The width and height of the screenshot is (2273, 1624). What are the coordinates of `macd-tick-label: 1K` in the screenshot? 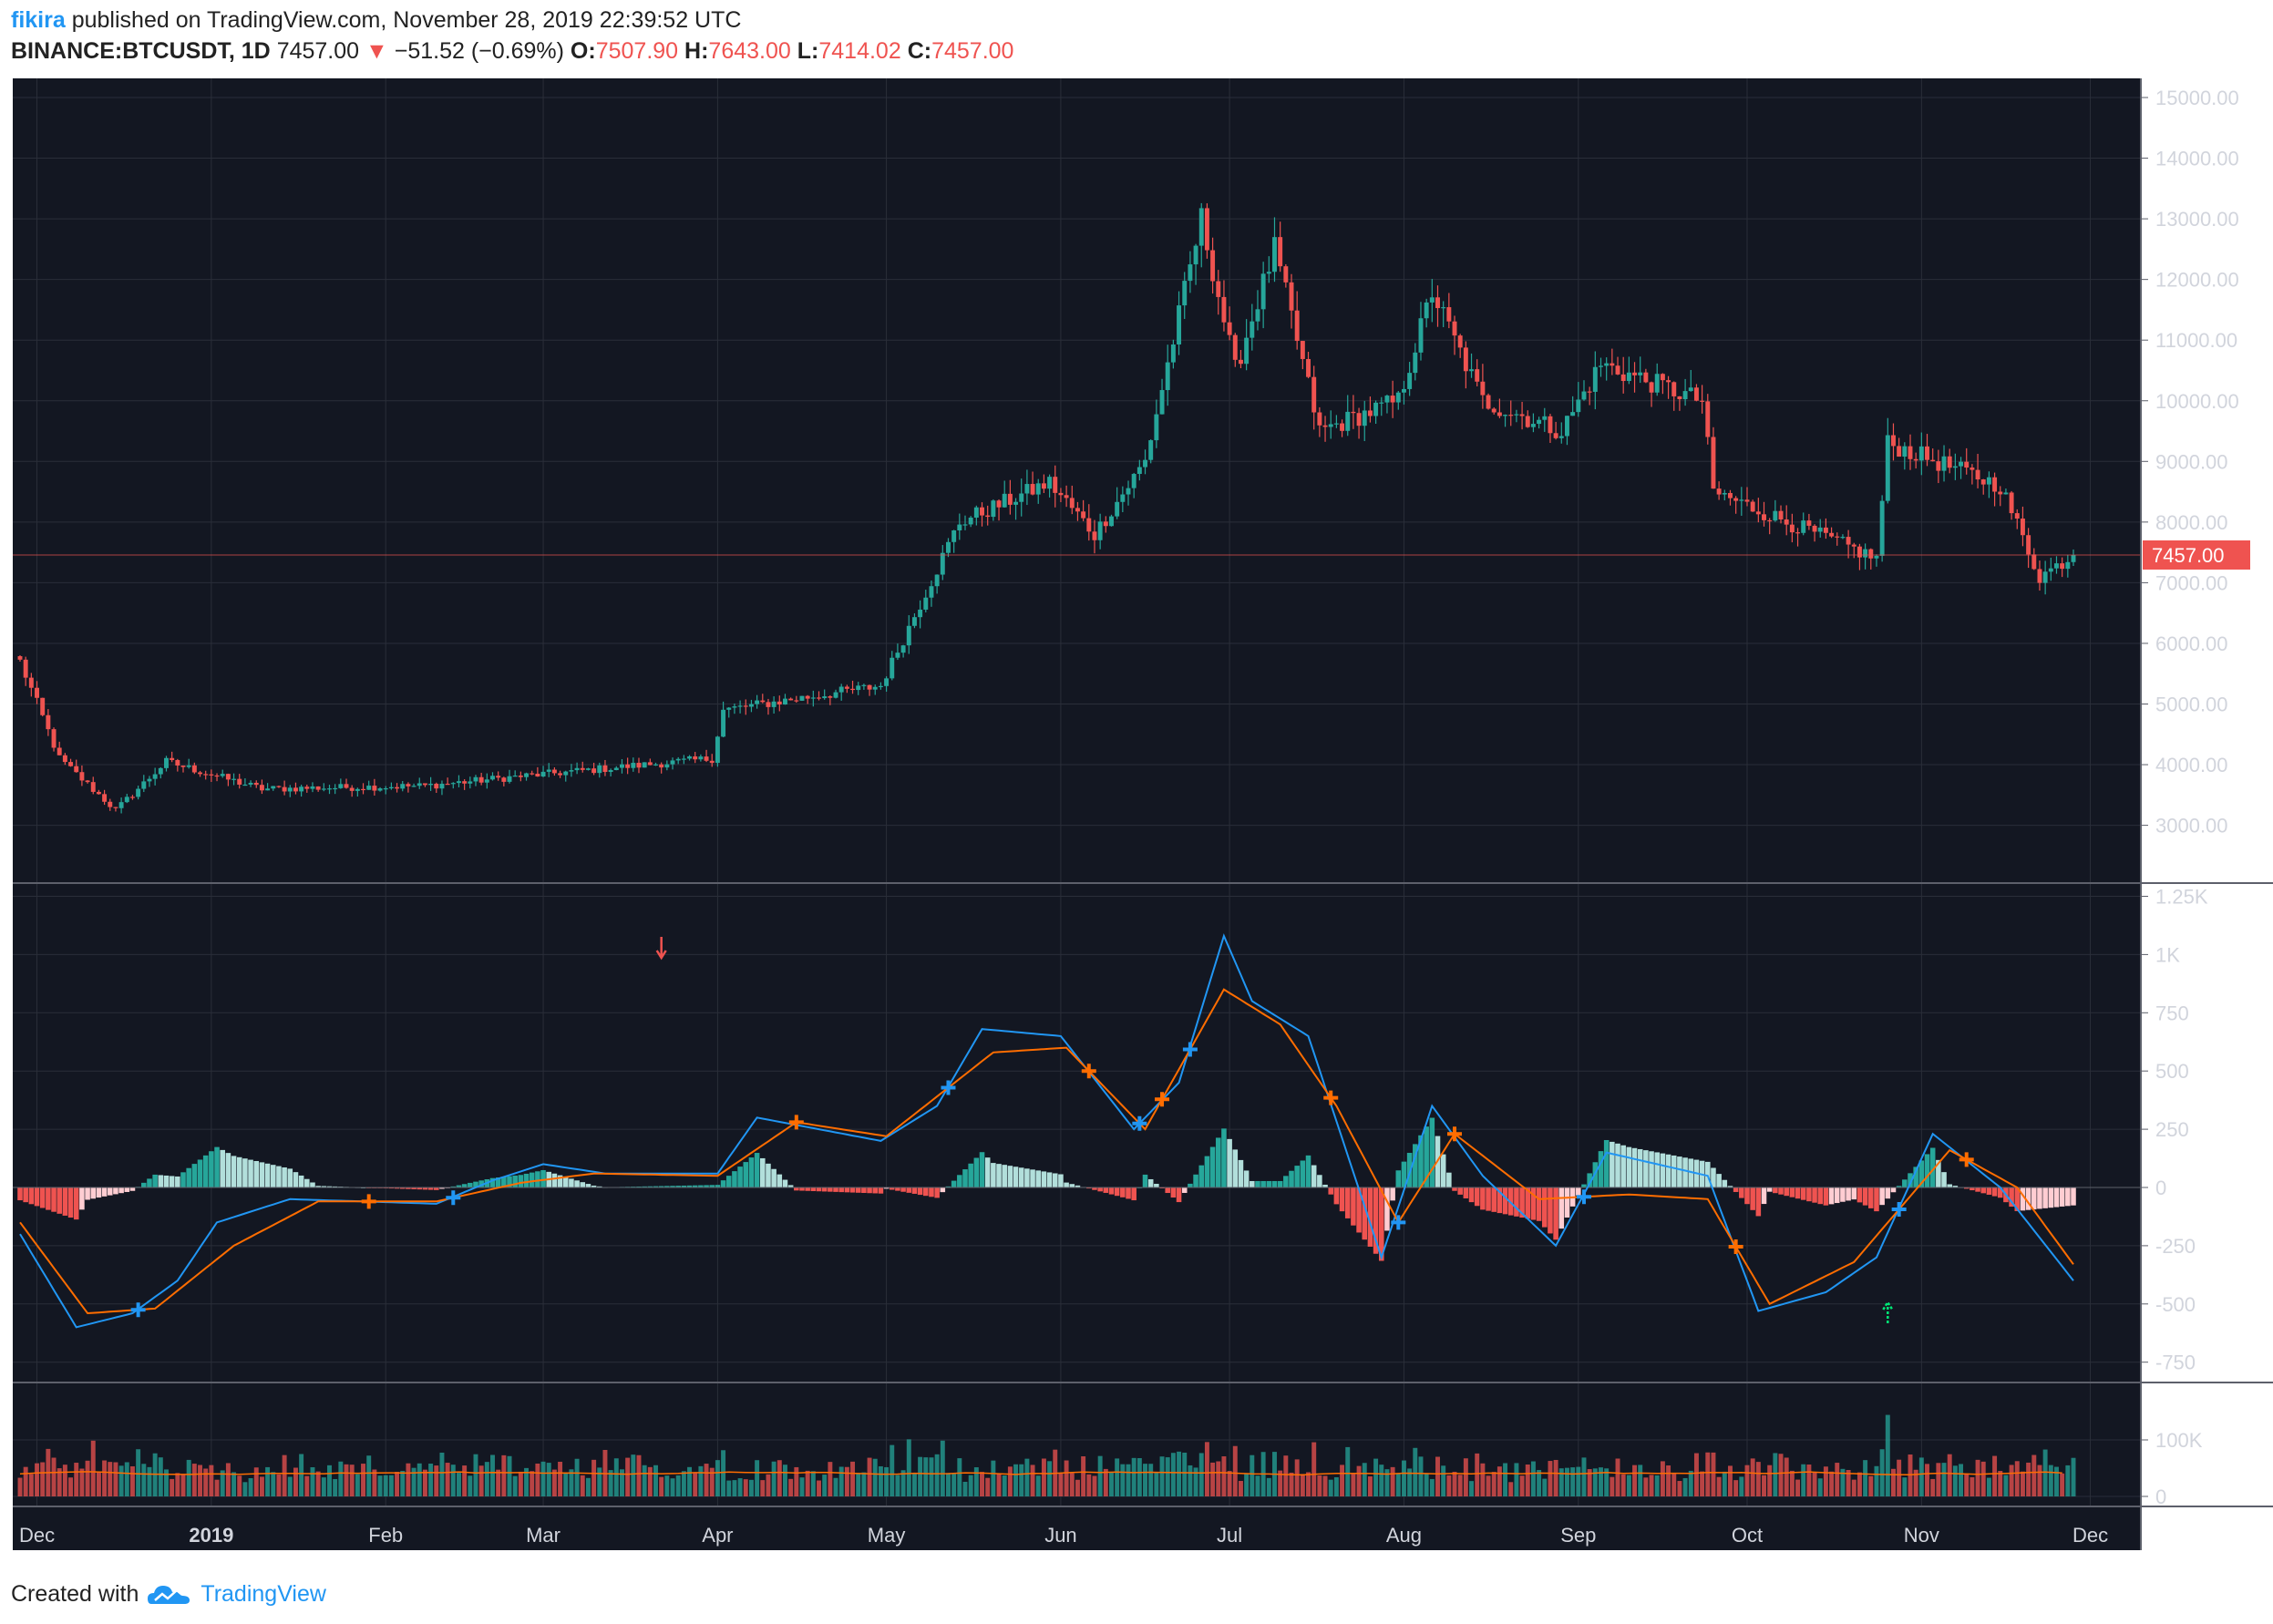 It's located at (2167, 954).